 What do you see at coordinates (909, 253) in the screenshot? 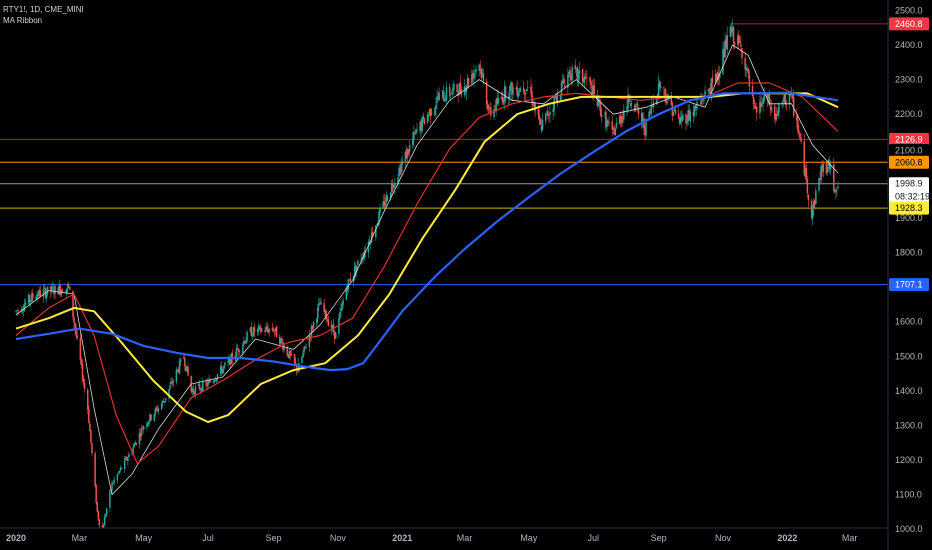
I see `price-tick-label: 1800.0` at bounding box center [909, 253].